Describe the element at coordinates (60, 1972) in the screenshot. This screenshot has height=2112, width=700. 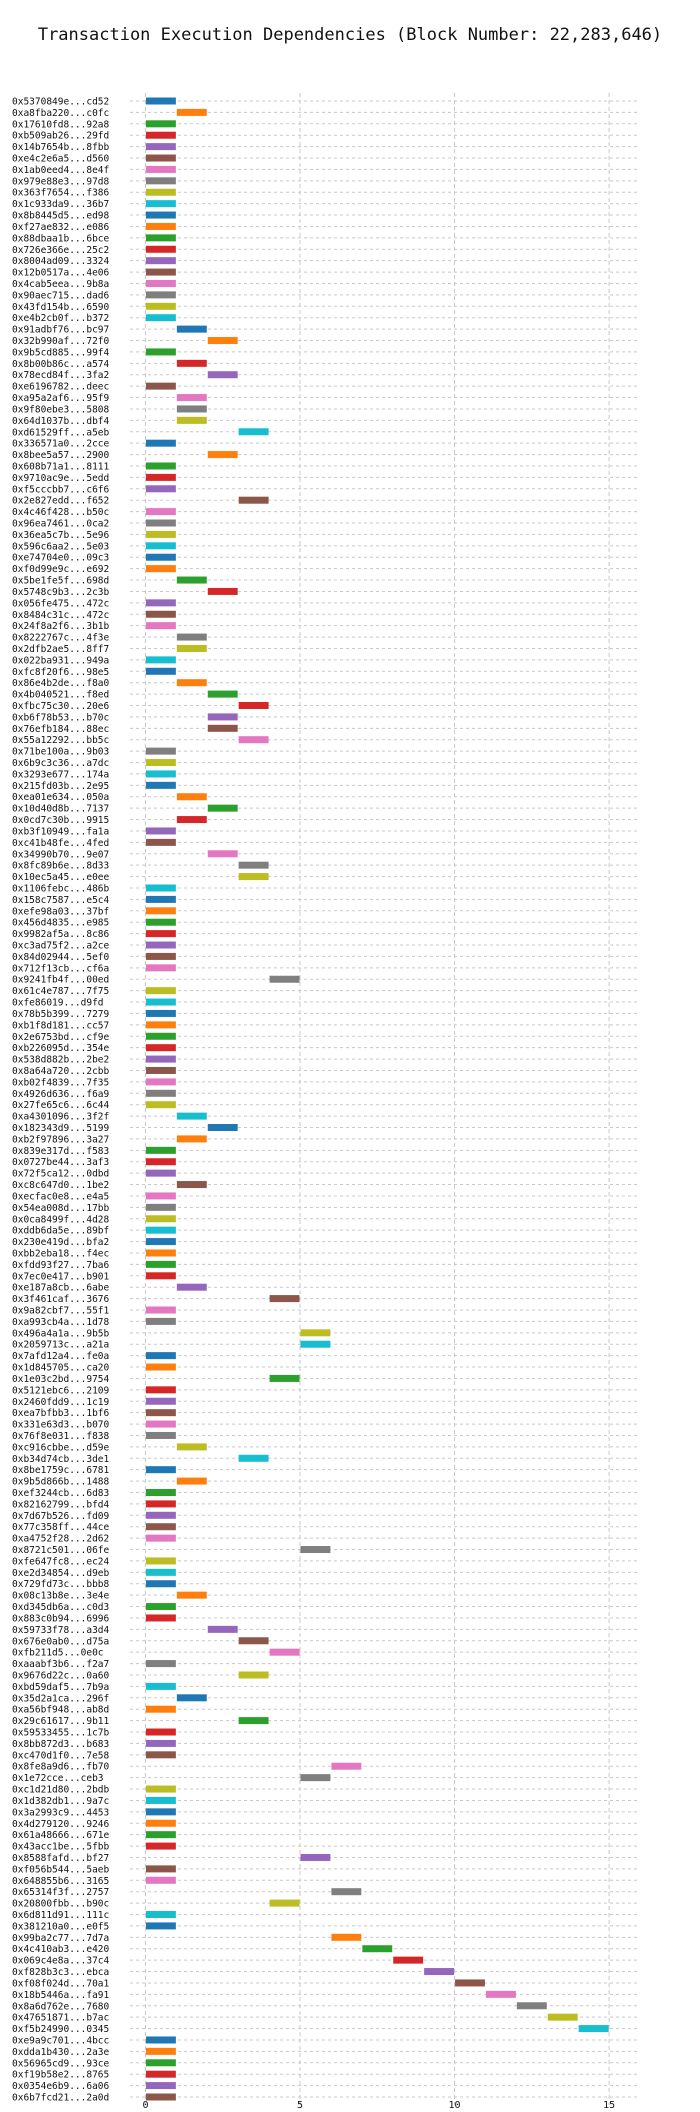
I see `transaction-hash-label: 0xf828b3c3...ebca` at that location.